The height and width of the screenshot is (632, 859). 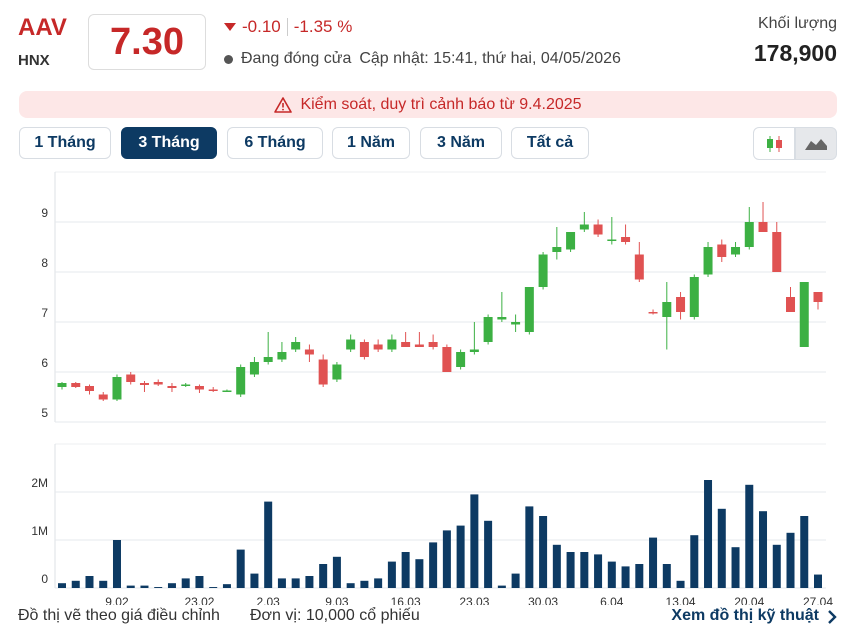 What do you see at coordinates (230, 27) in the screenshot?
I see `down-arrow` at bounding box center [230, 27].